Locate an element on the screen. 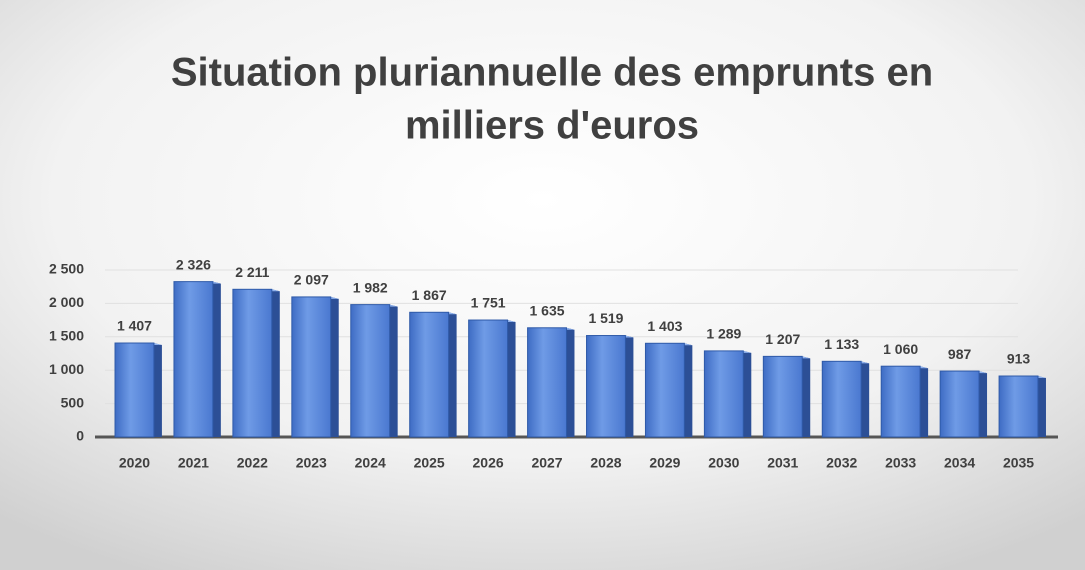  value-label: 1 867 is located at coordinates (429, 295).